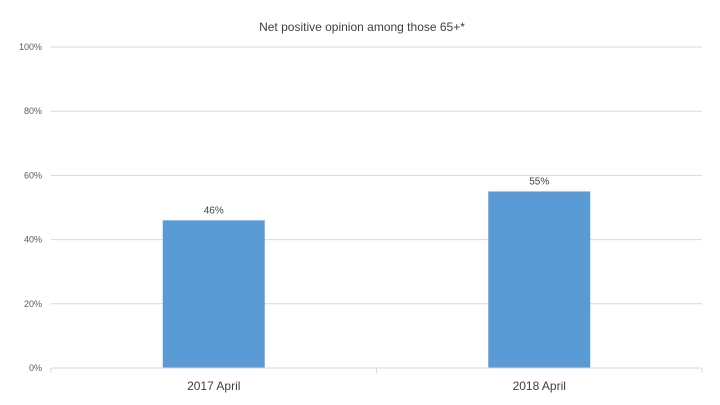  What do you see at coordinates (30, 207) in the screenshot?
I see `y-axis-tick-labels: 0% 20% 40% 60% 80% 100%` at bounding box center [30, 207].